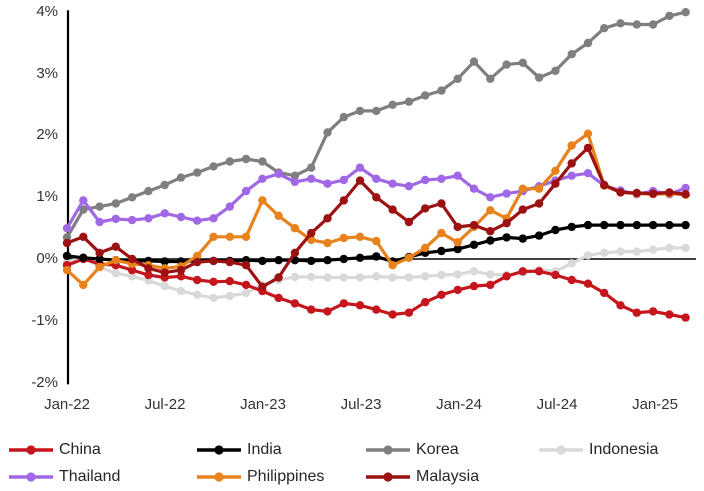 The image size is (704, 491). What do you see at coordinates (44, 382) in the screenshot?
I see `y-tick-label: -2%` at bounding box center [44, 382].